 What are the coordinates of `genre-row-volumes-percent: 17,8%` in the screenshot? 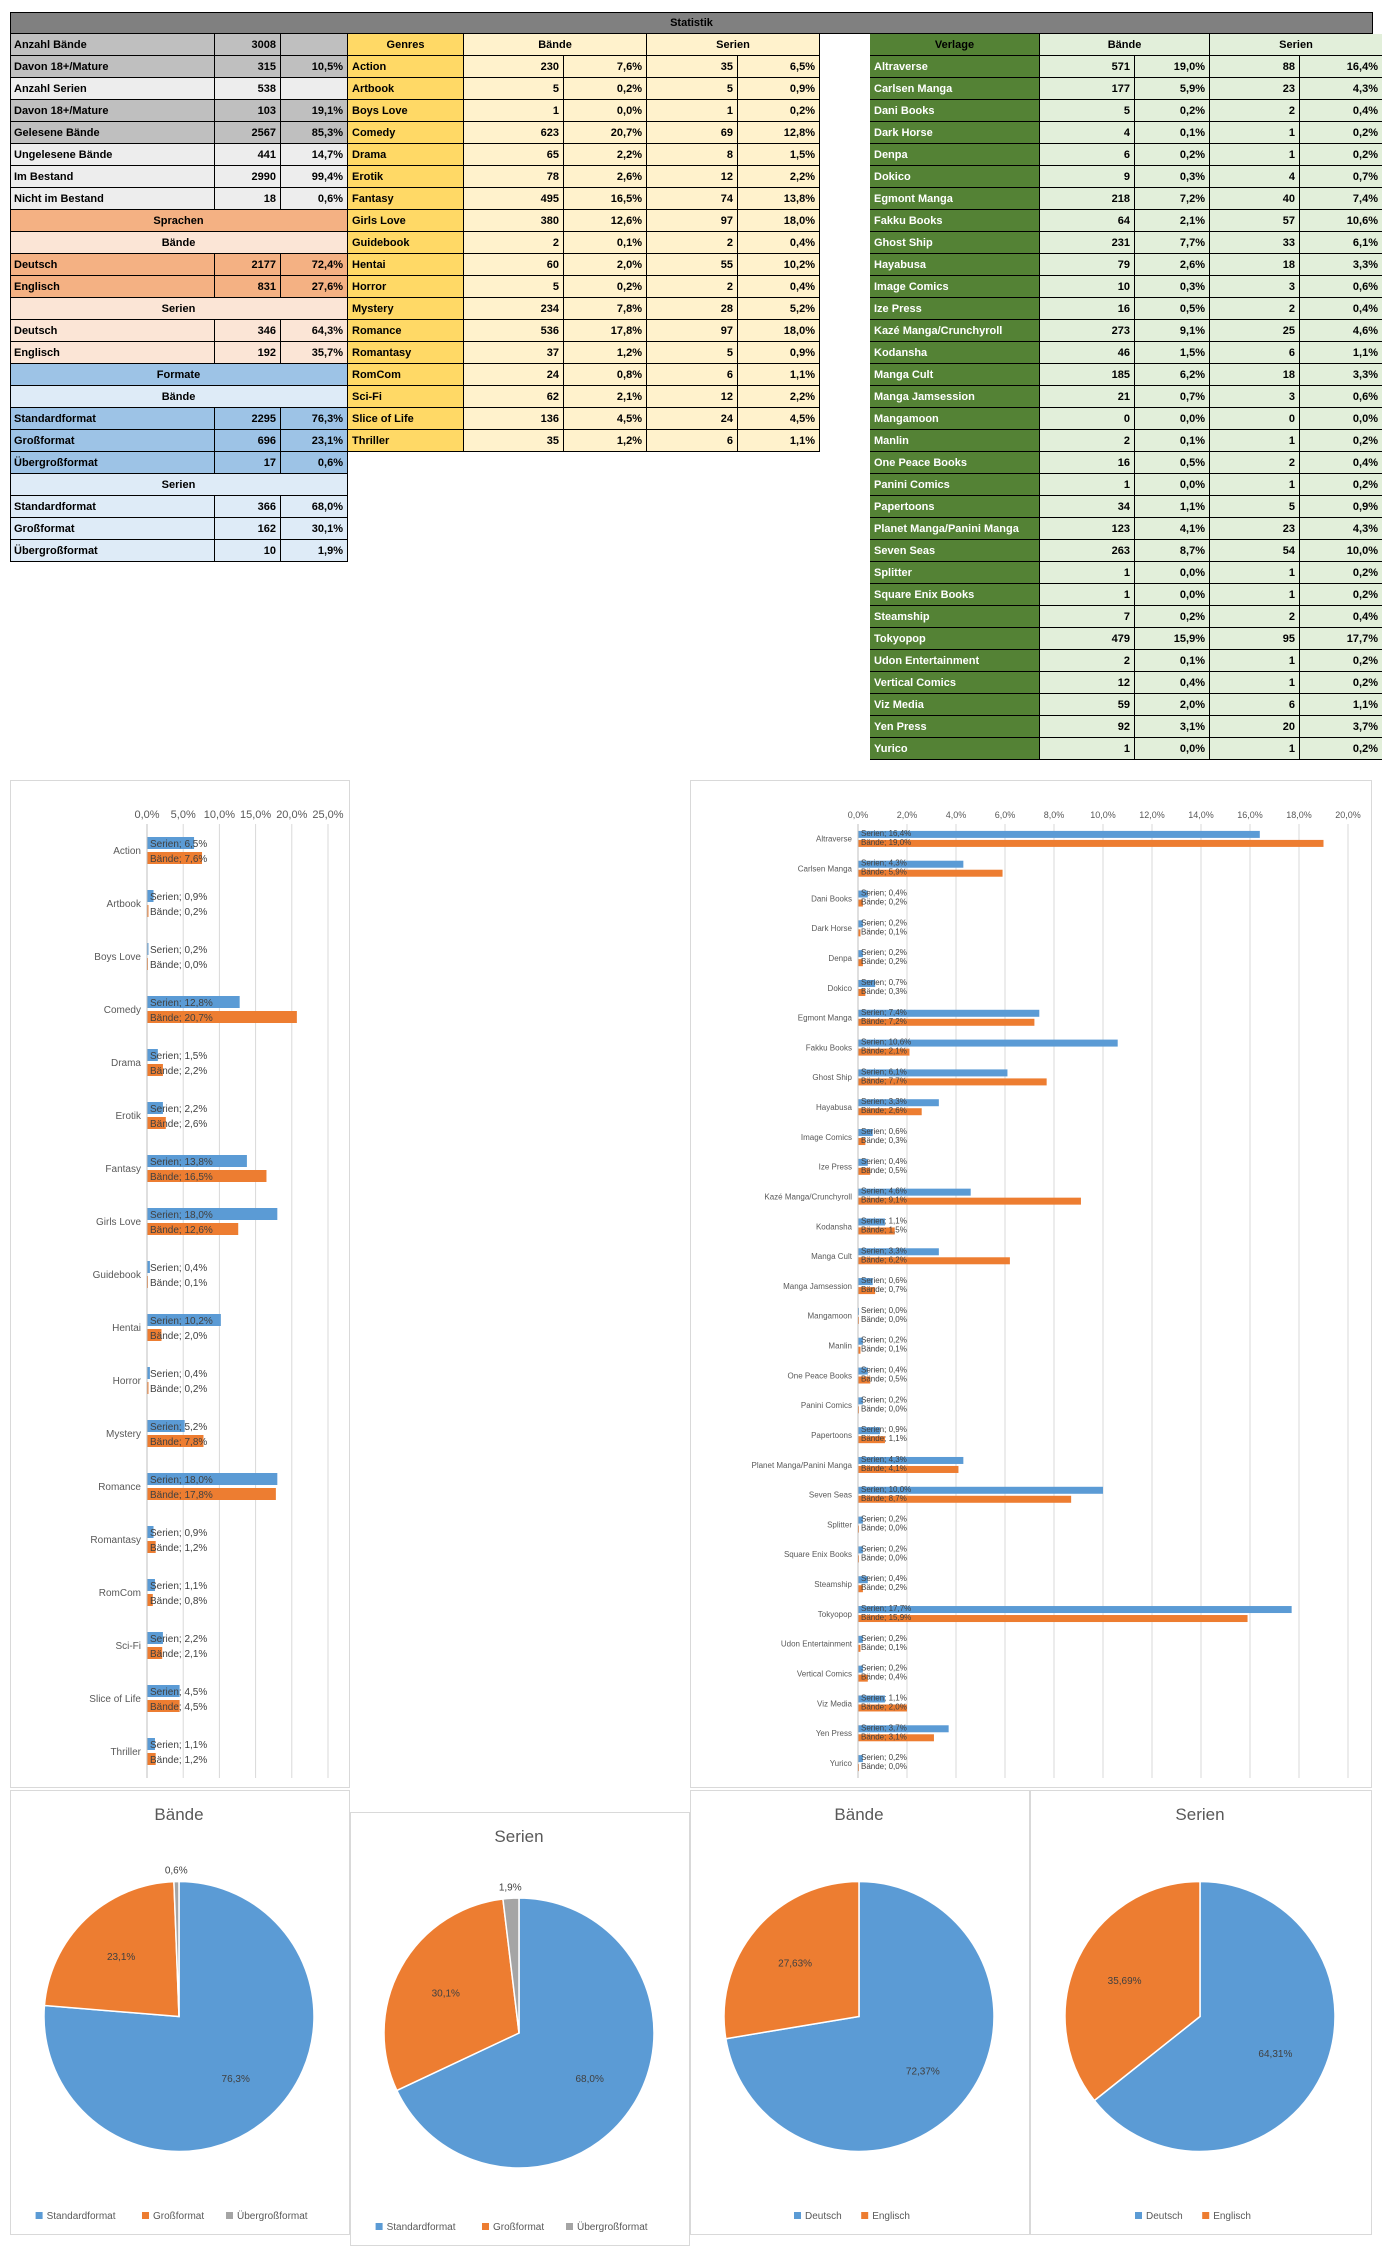 It's located at (605, 331).